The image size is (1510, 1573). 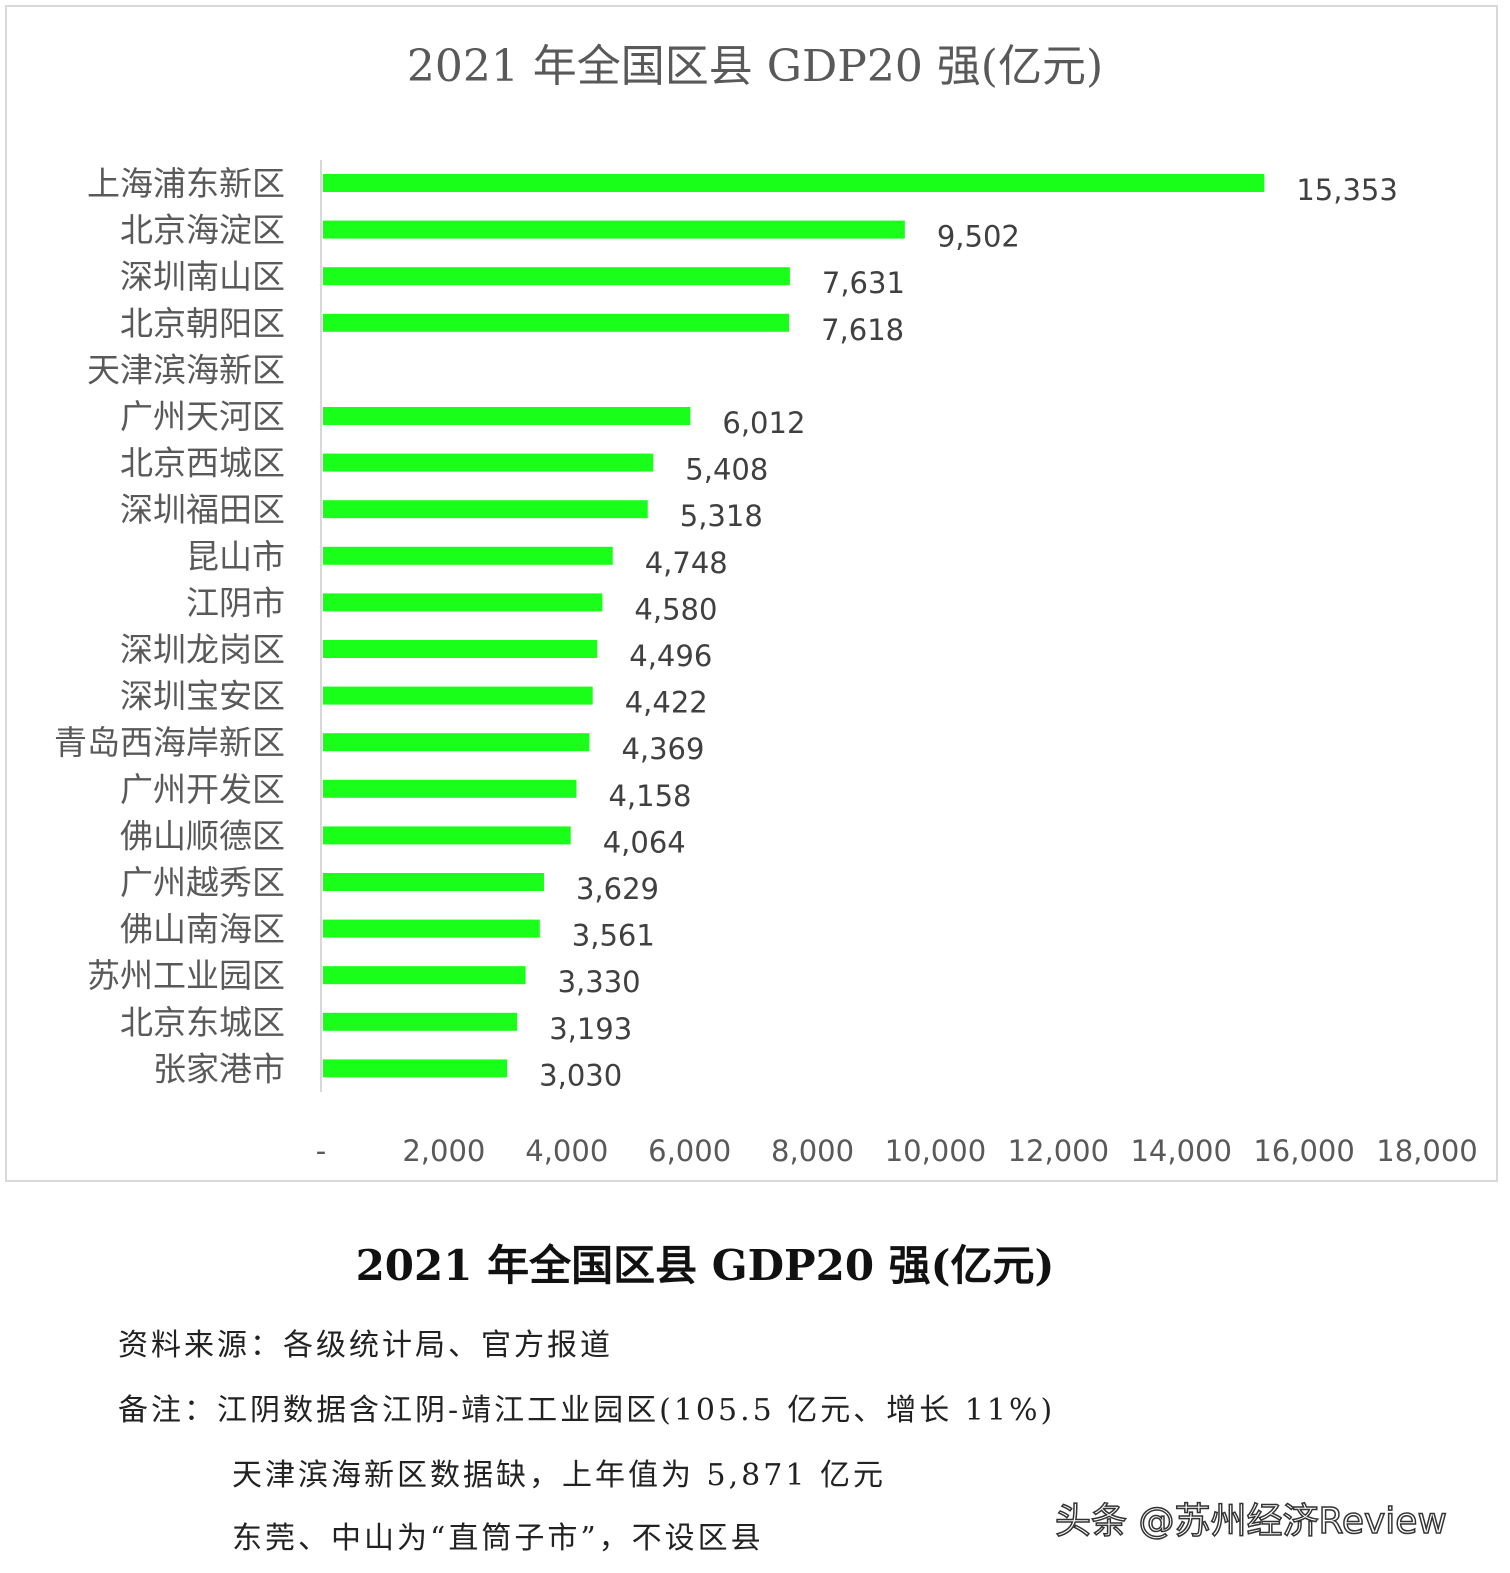 I want to click on x-tick-label: 8,000, so click(x=812, y=1151).